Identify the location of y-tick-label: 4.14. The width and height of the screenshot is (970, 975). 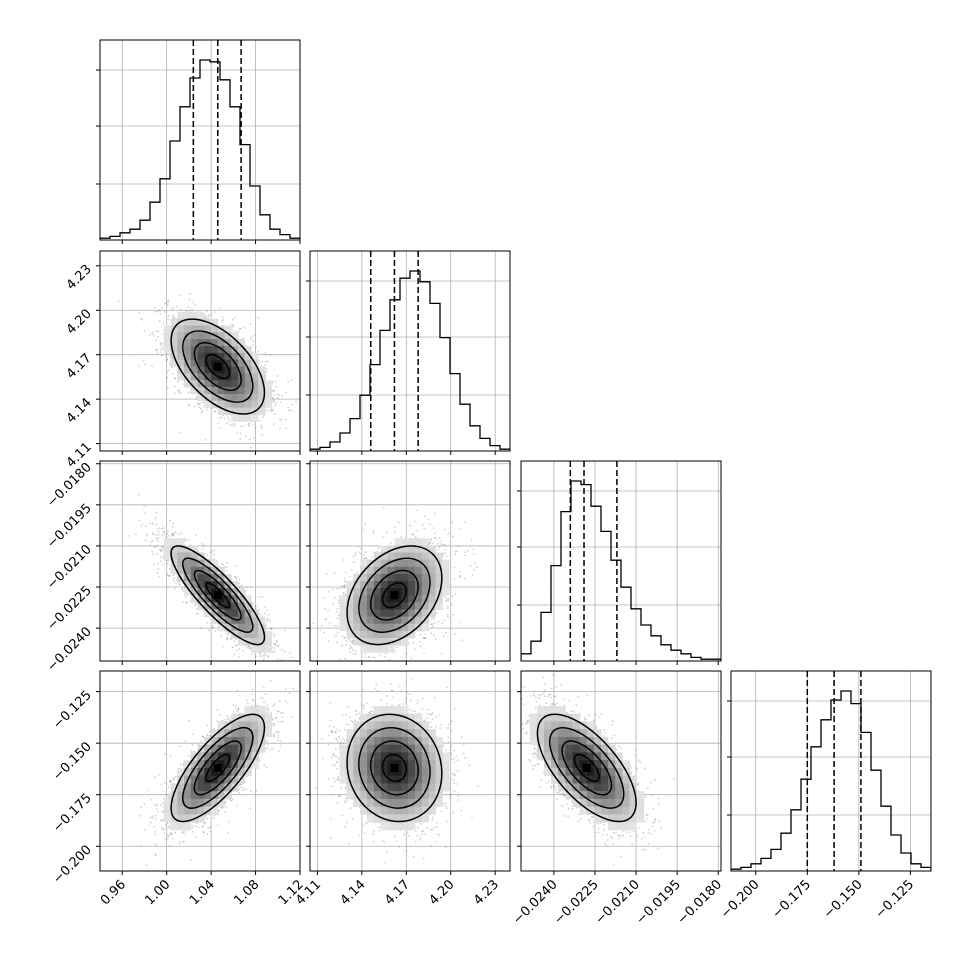
(79, 410).